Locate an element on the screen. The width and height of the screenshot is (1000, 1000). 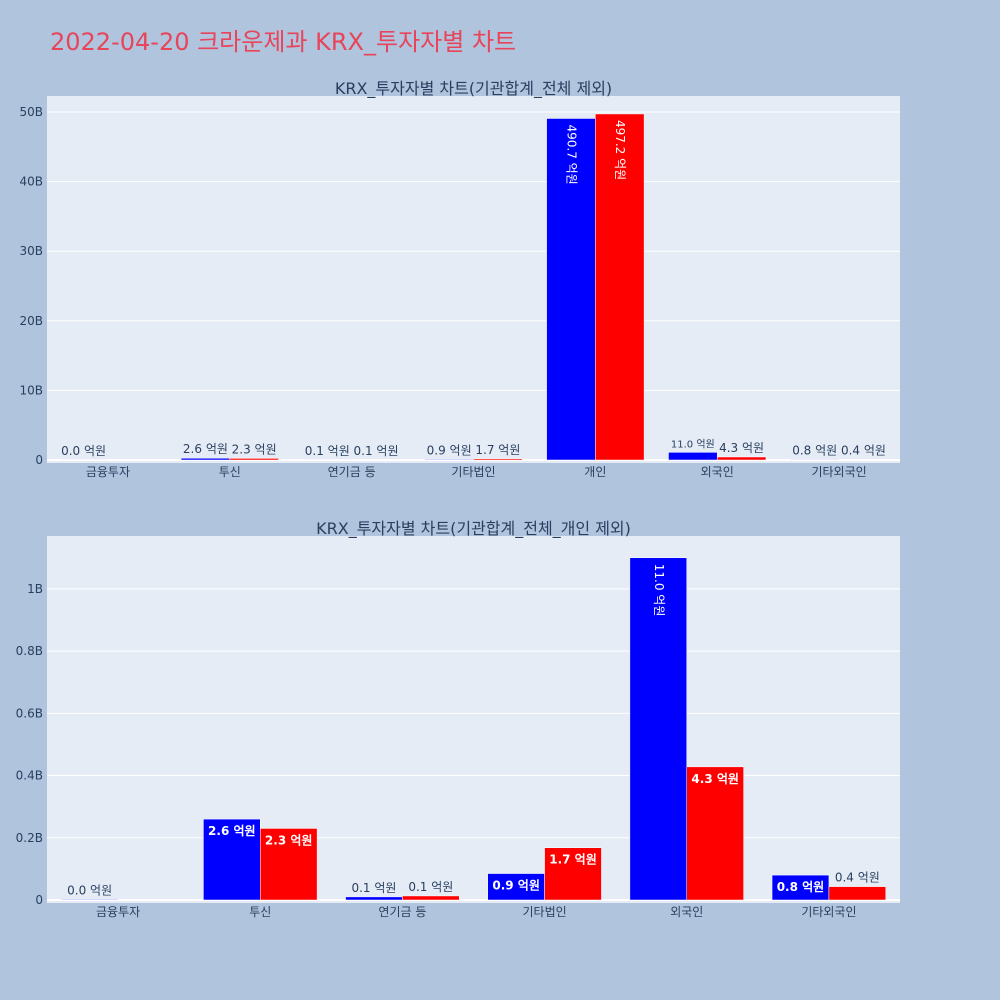
x-tick-label: 개인 is located at coordinates (595, 472).